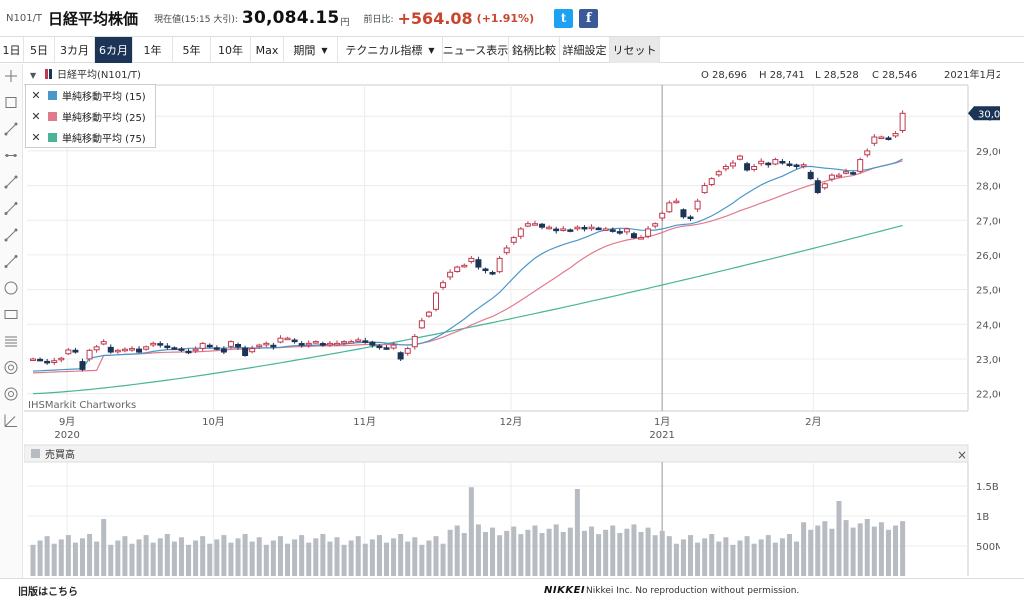 This screenshot has height=602, width=1024. What do you see at coordinates (11, 235) in the screenshot?
I see `parallel-line-icon` at bounding box center [11, 235].